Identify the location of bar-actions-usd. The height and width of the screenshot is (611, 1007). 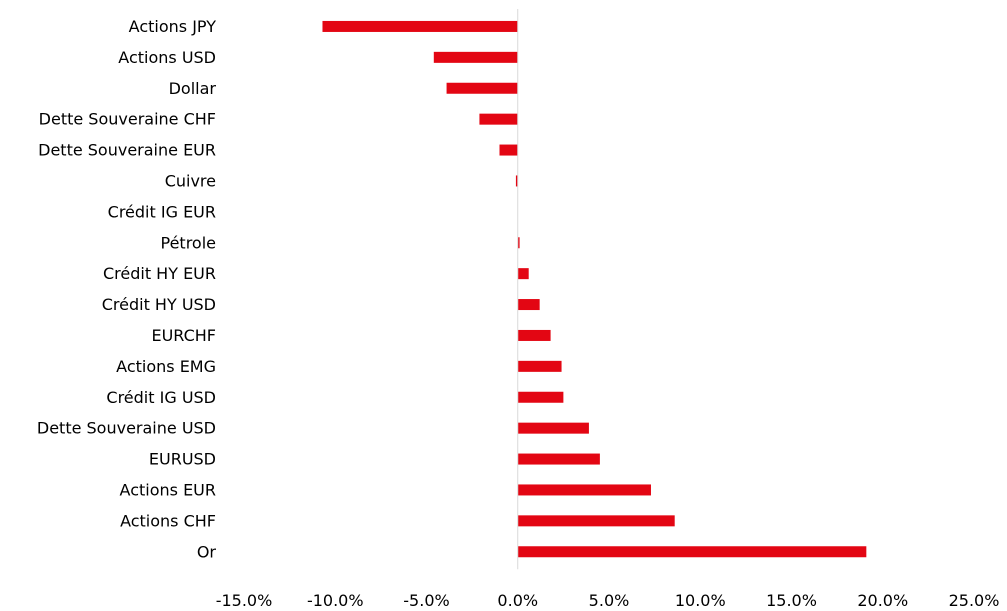
(475, 57).